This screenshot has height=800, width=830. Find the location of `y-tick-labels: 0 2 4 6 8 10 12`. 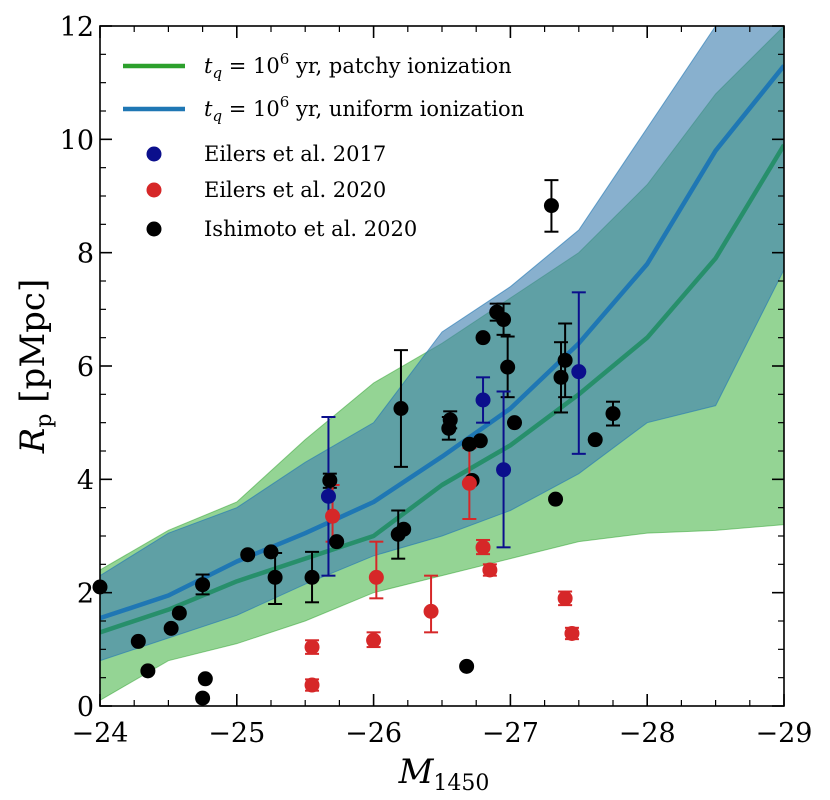

y-tick-labels: 0 2 4 6 8 10 12 is located at coordinates (77, 367).